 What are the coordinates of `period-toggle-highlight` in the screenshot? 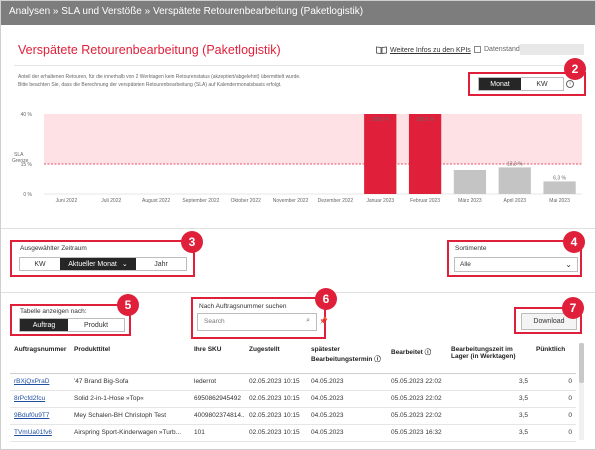 It's located at (527, 84).